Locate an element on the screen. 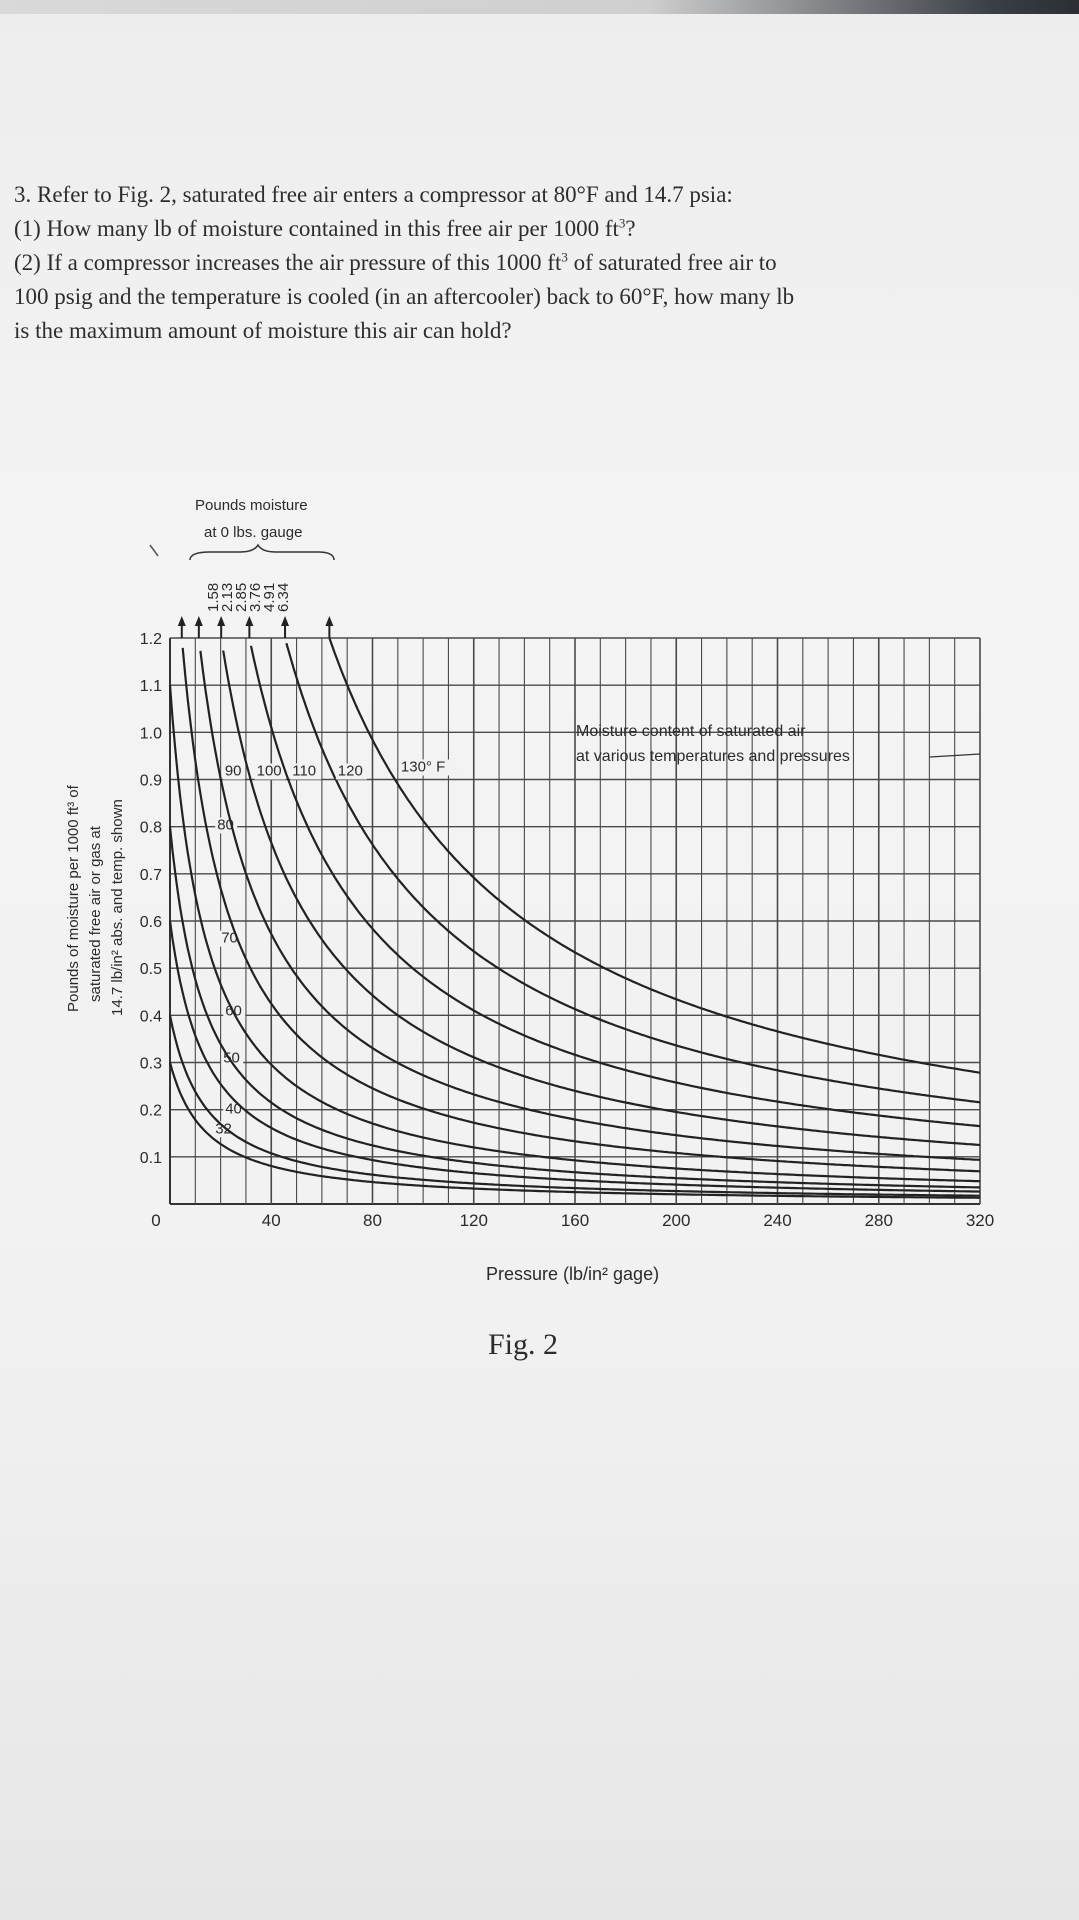 Image resolution: width=1079 pixels, height=1920 pixels. x-tick-label: 200 is located at coordinates (676, 1220).